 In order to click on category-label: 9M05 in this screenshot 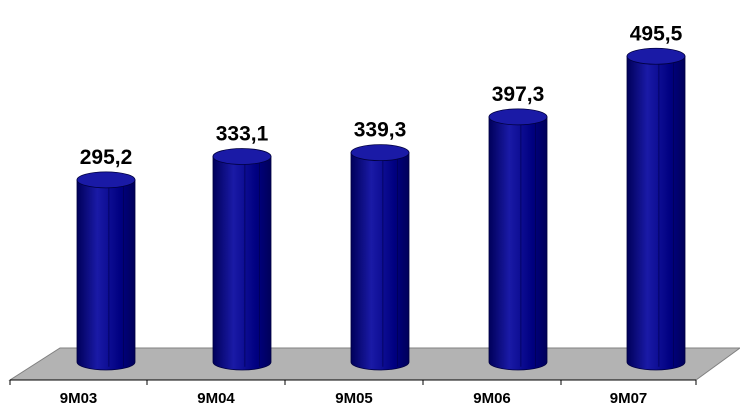, I will do `click(354, 398)`.